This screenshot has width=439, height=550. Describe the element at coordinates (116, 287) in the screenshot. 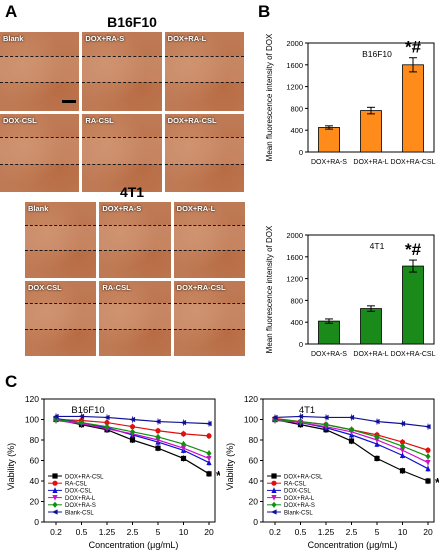

I see `wound-tile-label: RA-CSL` at that location.